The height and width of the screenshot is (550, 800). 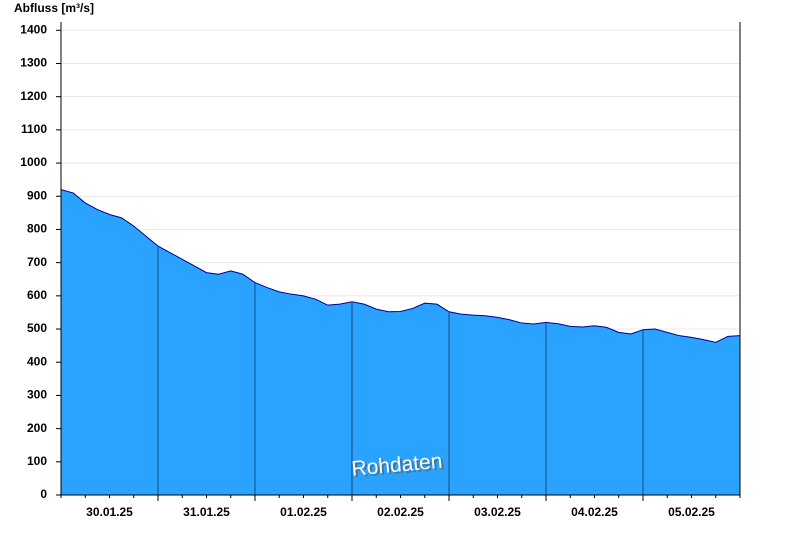 I want to click on y-tick-label: 1300, so click(x=33, y=63).